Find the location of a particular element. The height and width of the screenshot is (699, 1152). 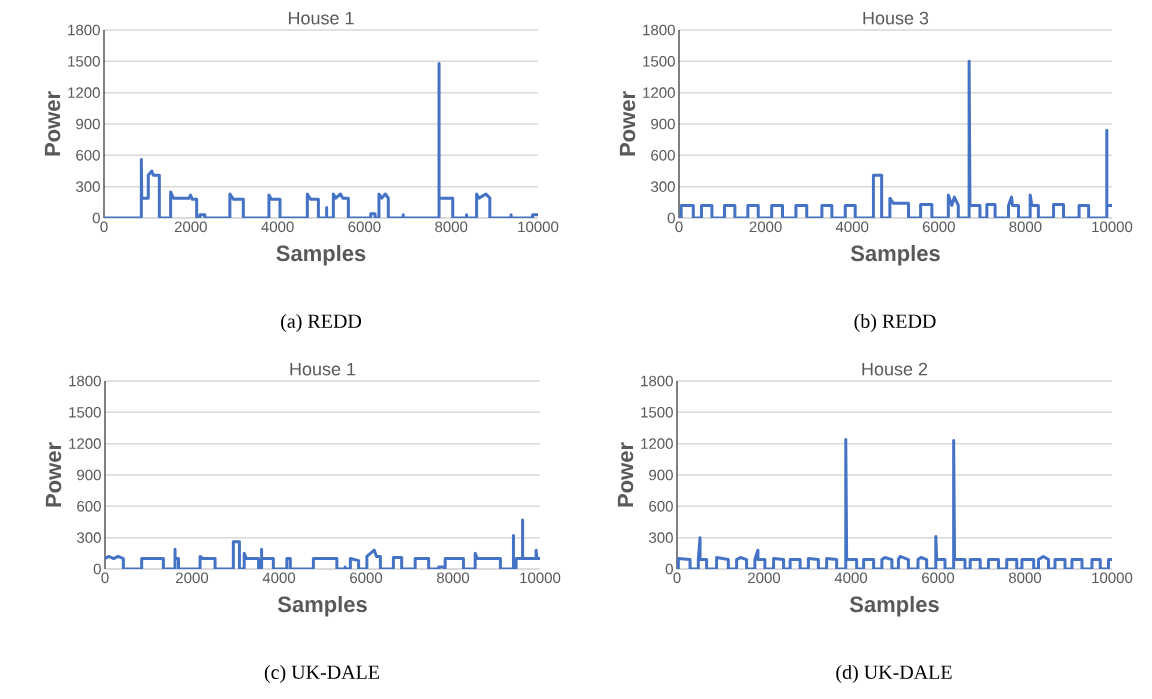

chart-title: House 3 is located at coordinates (896, 18).